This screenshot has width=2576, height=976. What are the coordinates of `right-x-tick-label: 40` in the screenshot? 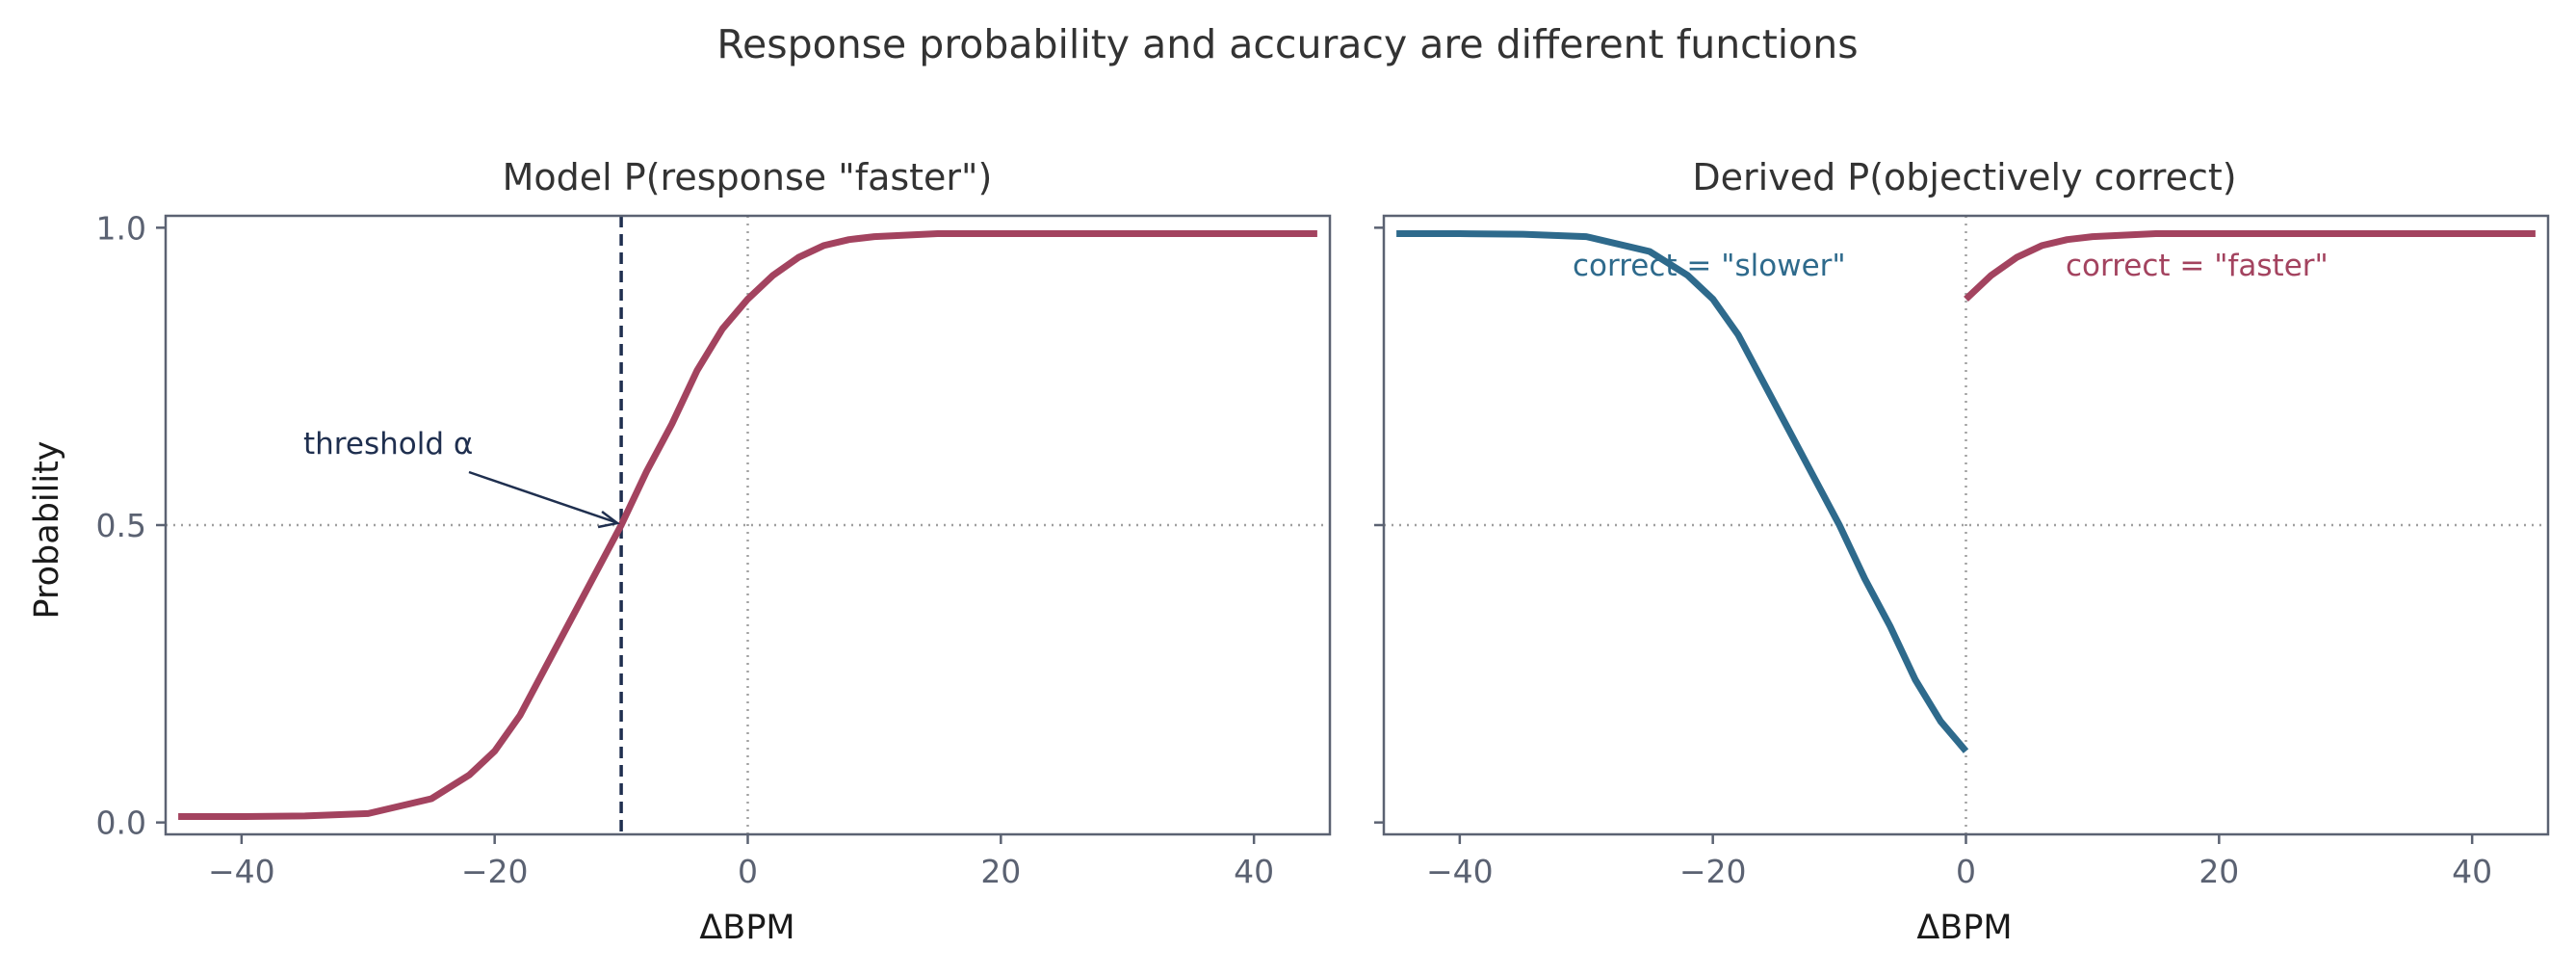 It's located at (2472, 872).